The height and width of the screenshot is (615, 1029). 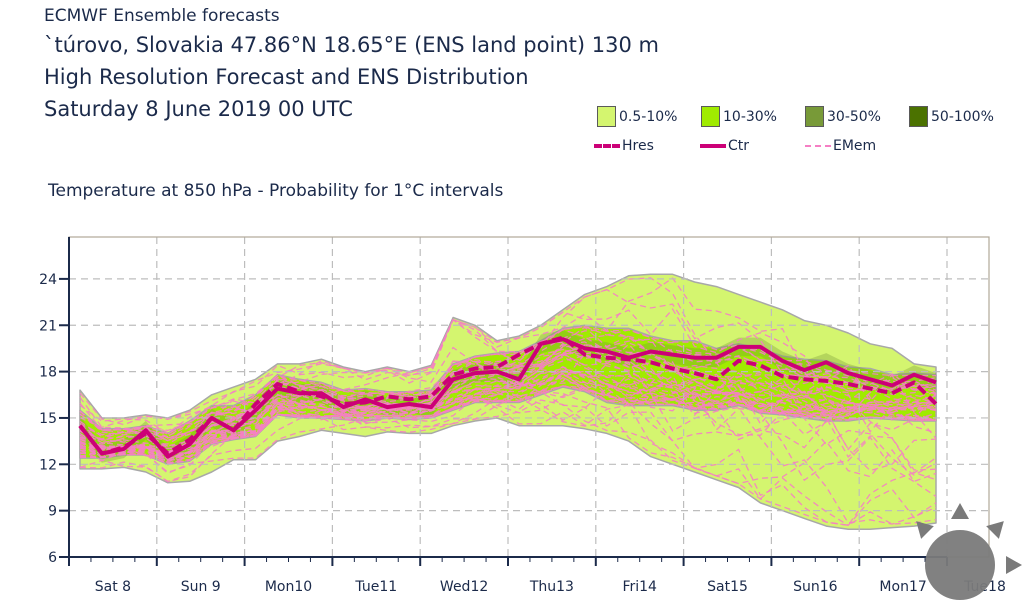 What do you see at coordinates (607, 146) in the screenshot?
I see `hres-line-key` at bounding box center [607, 146].